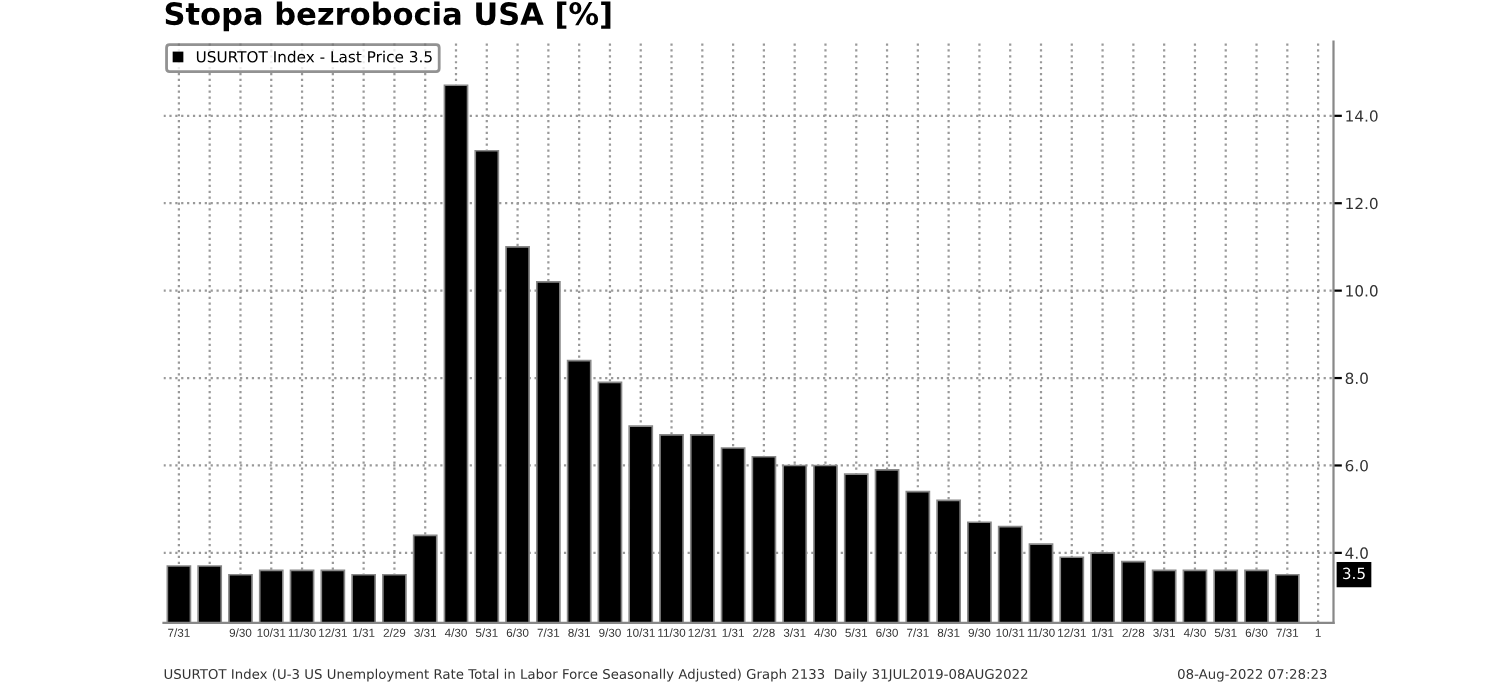 The height and width of the screenshot is (692, 1500). I want to click on chart-title: Stopa bezrobocia USA [%], so click(388, 16).